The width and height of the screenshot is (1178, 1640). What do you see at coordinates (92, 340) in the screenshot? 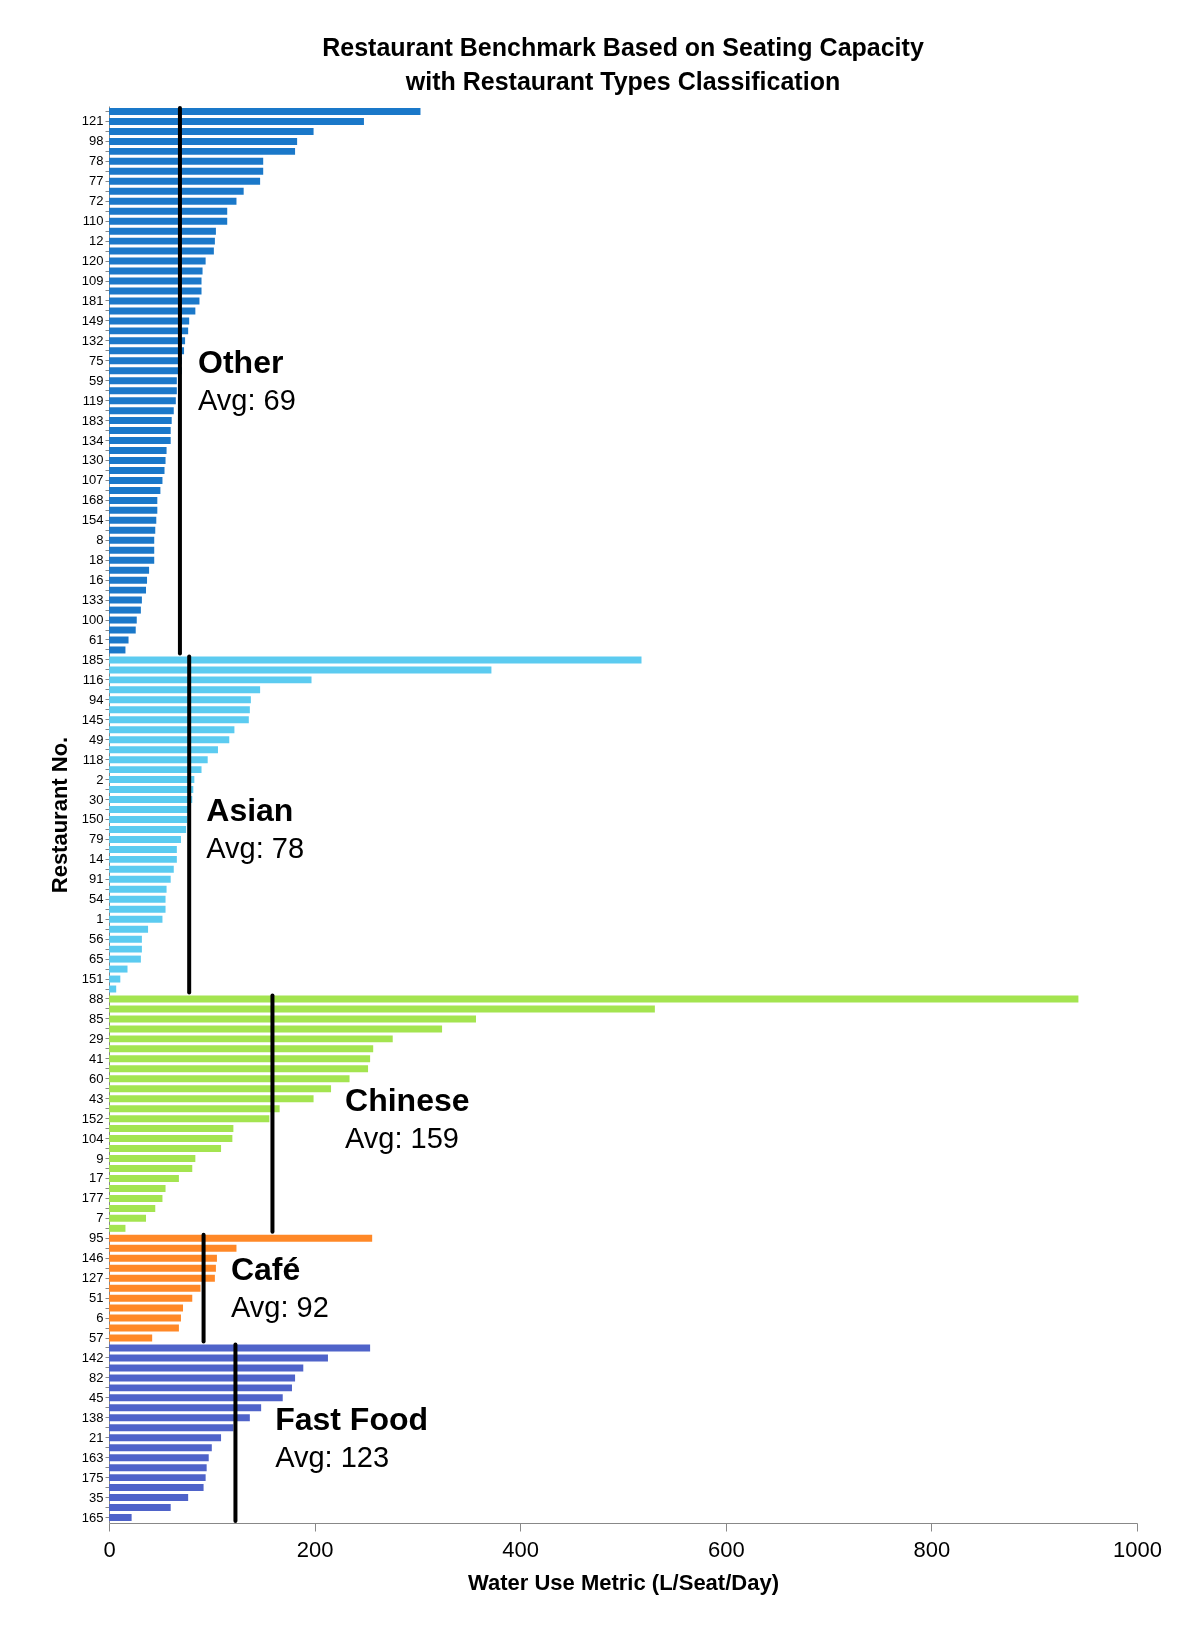
I see `y-tick-label: 132` at bounding box center [92, 340].